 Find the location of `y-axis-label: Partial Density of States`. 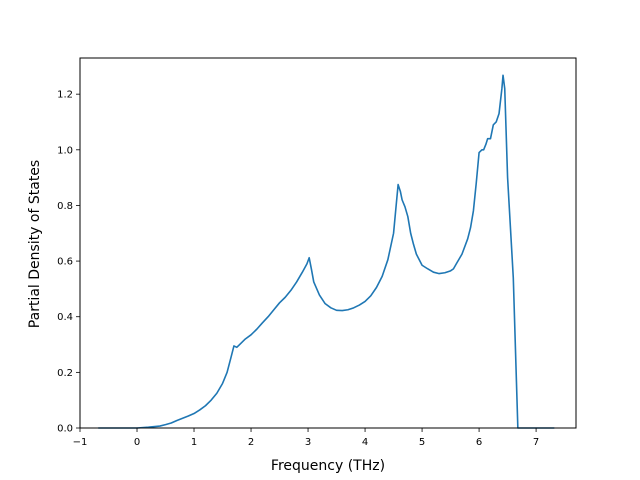

y-axis-label: Partial Density of States is located at coordinates (35, 244).